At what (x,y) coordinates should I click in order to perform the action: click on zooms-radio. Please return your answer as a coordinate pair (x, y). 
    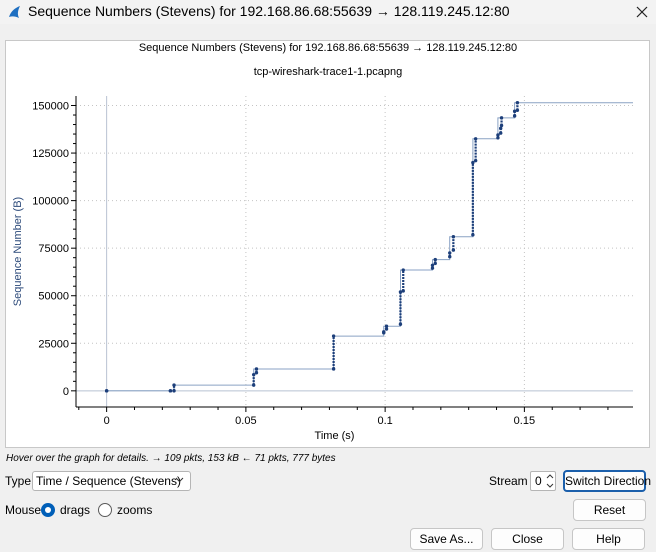
    Looking at the image, I should click on (105, 510).